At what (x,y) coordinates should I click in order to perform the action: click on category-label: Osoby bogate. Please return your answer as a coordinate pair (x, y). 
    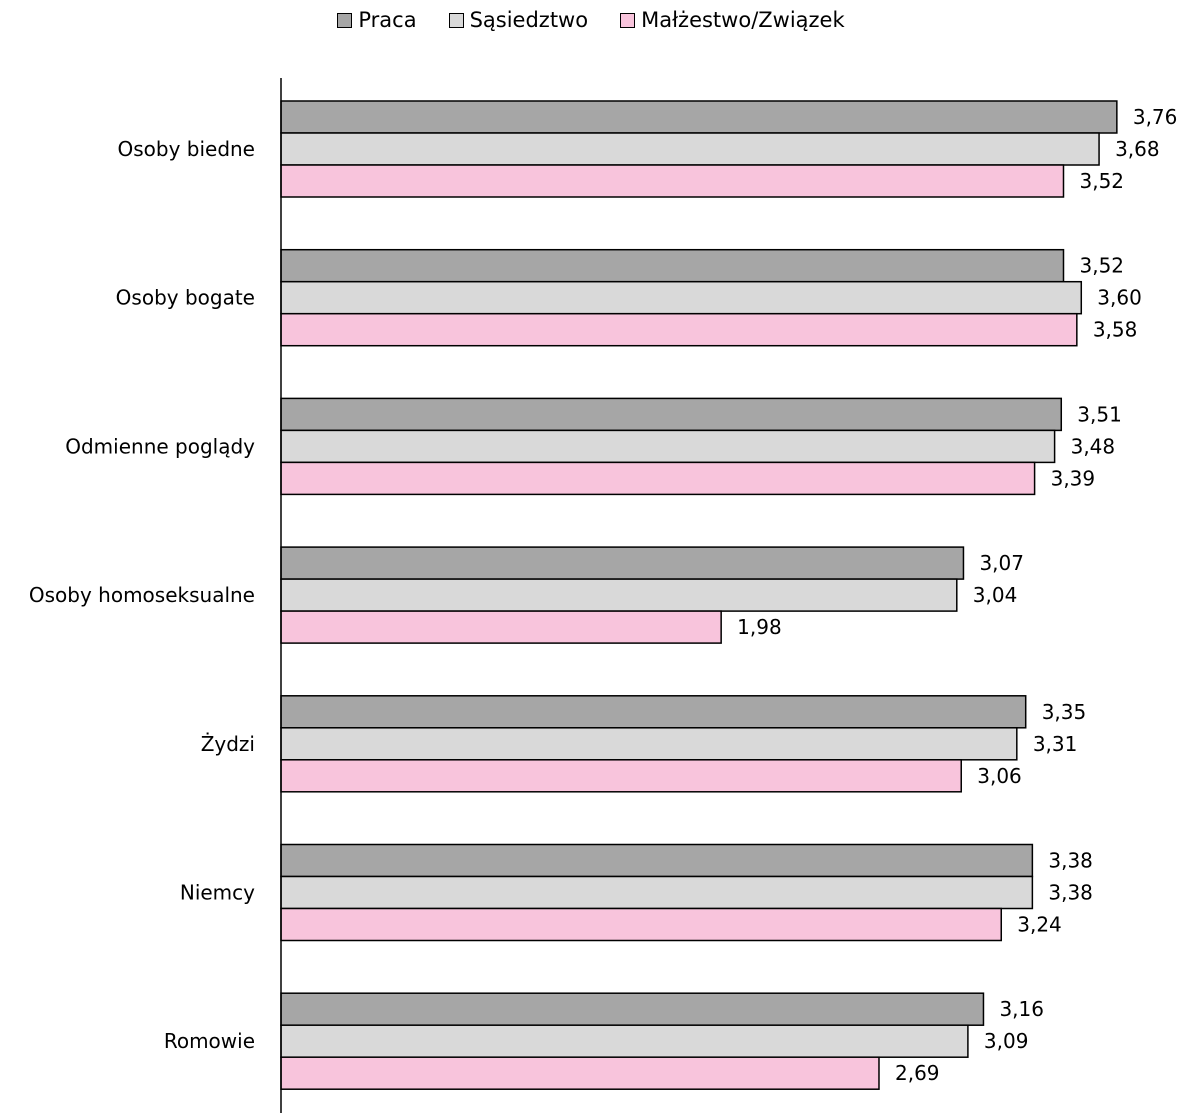
    Looking at the image, I should click on (185, 298).